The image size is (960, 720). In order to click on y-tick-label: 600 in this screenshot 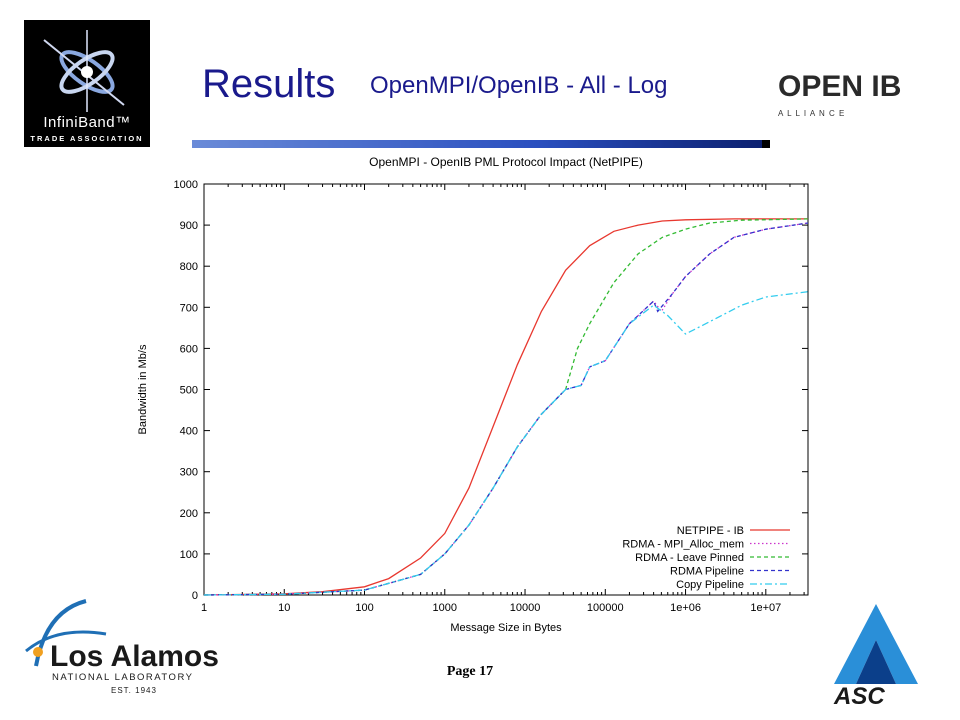, I will do `click(189, 349)`.